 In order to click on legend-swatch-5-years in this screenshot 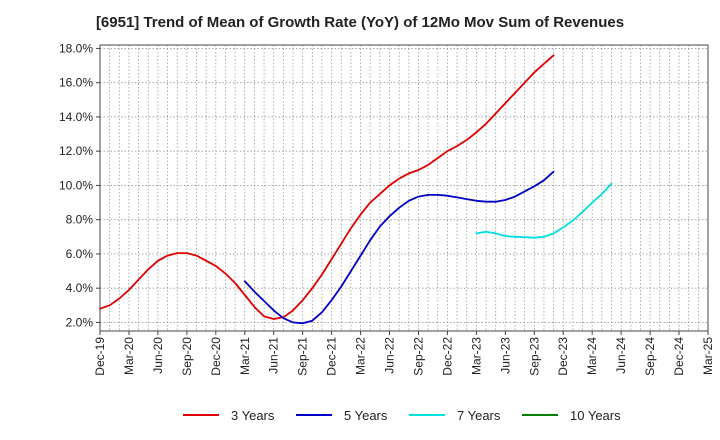, I will do `click(314, 415)`.